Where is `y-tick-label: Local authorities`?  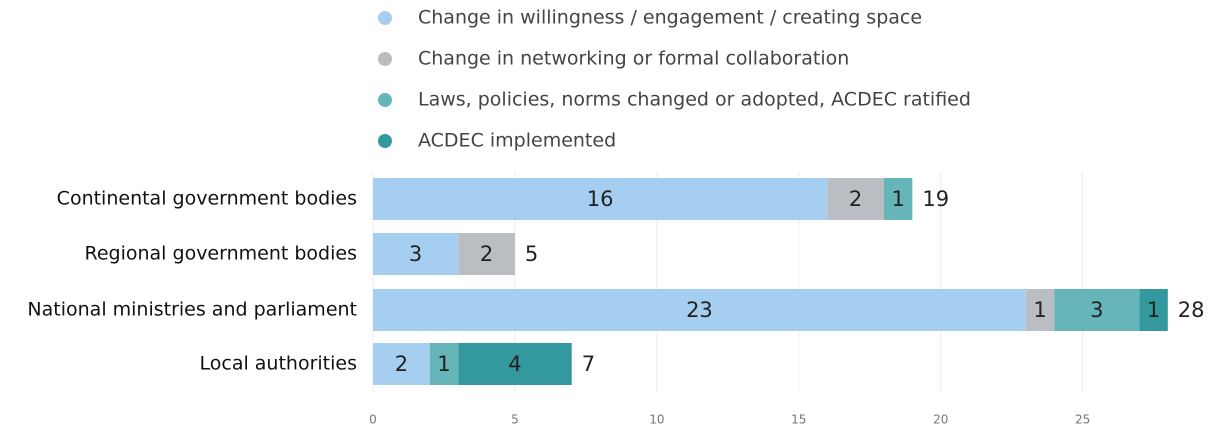
y-tick-label: Local authorities is located at coordinates (279, 364).